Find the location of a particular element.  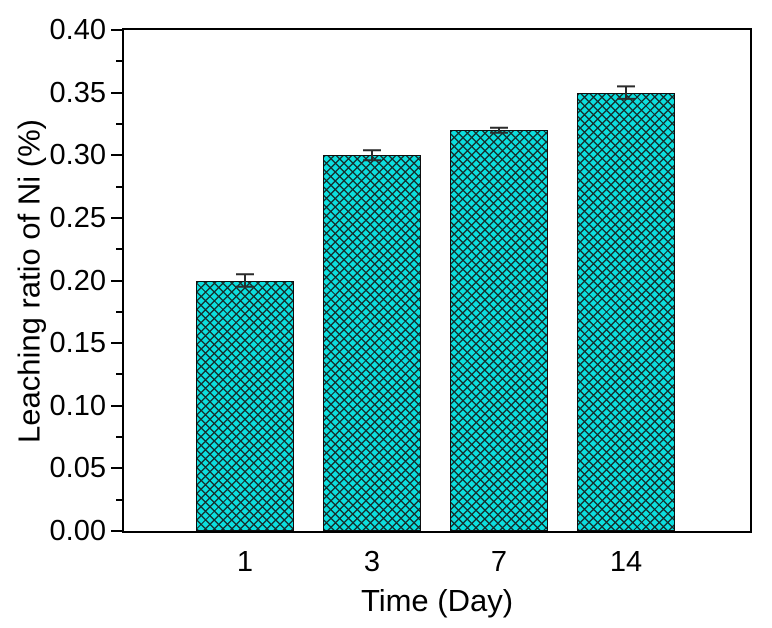

y-tick-label: 0.00 is located at coordinates (77, 531).